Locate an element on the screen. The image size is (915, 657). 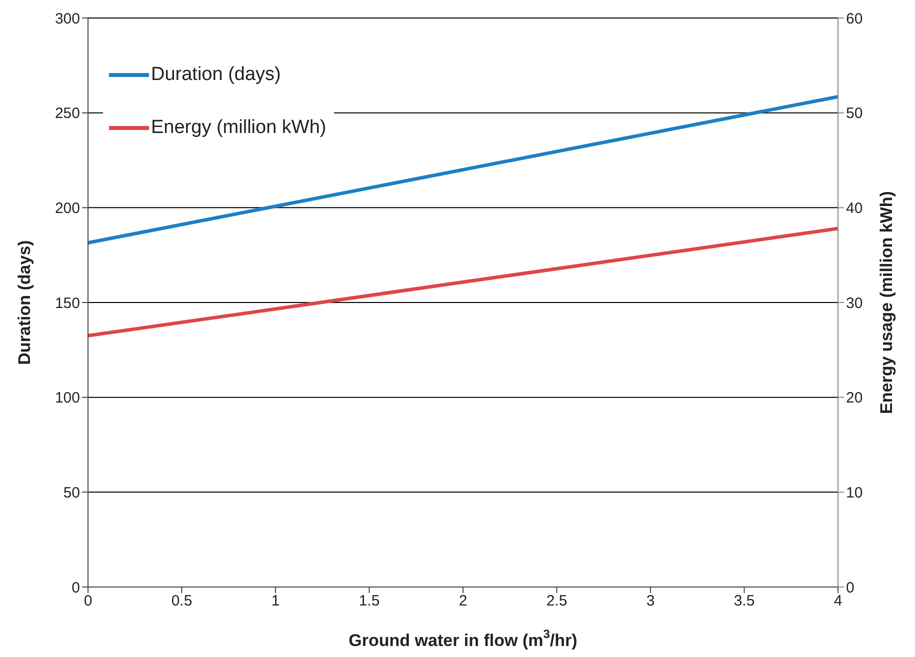
y2-tick-label: 50 is located at coordinates (854, 113).